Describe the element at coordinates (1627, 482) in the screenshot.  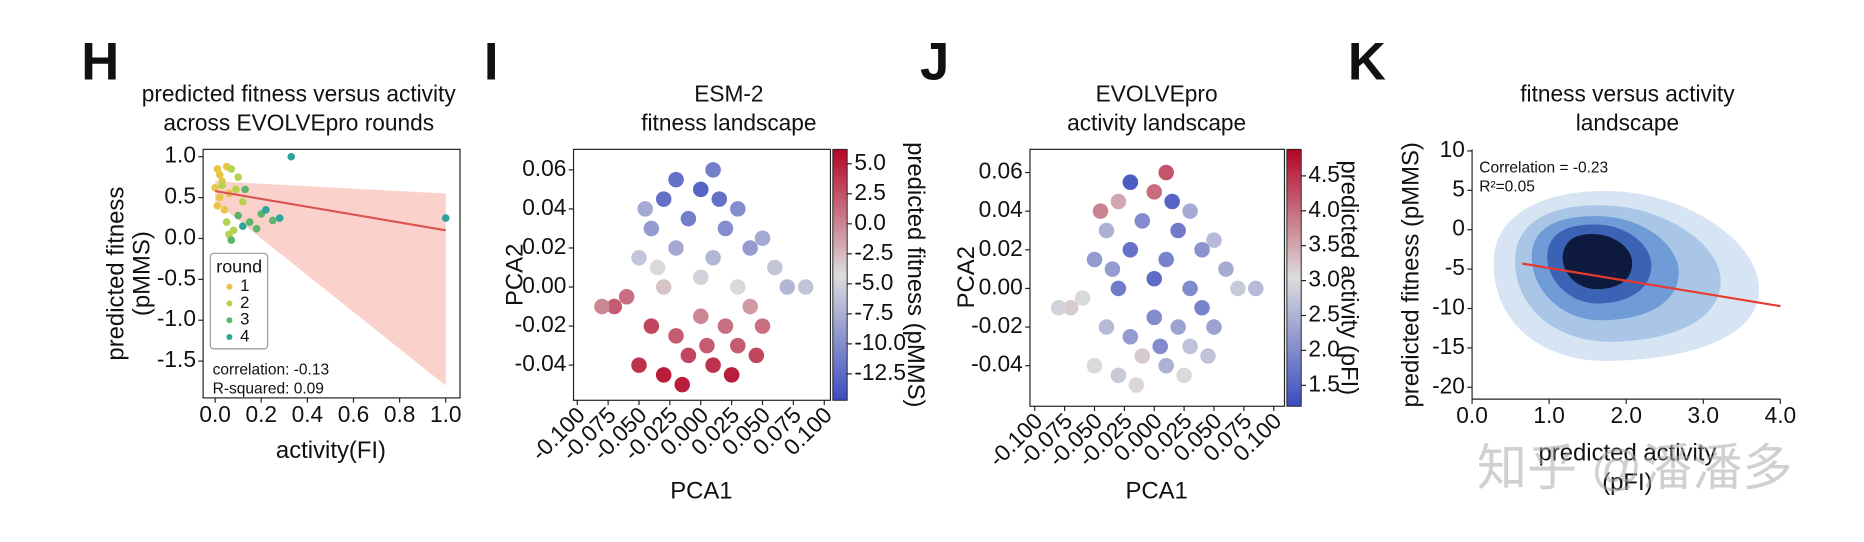
I see `x-axis-label: (pFI)` at that location.